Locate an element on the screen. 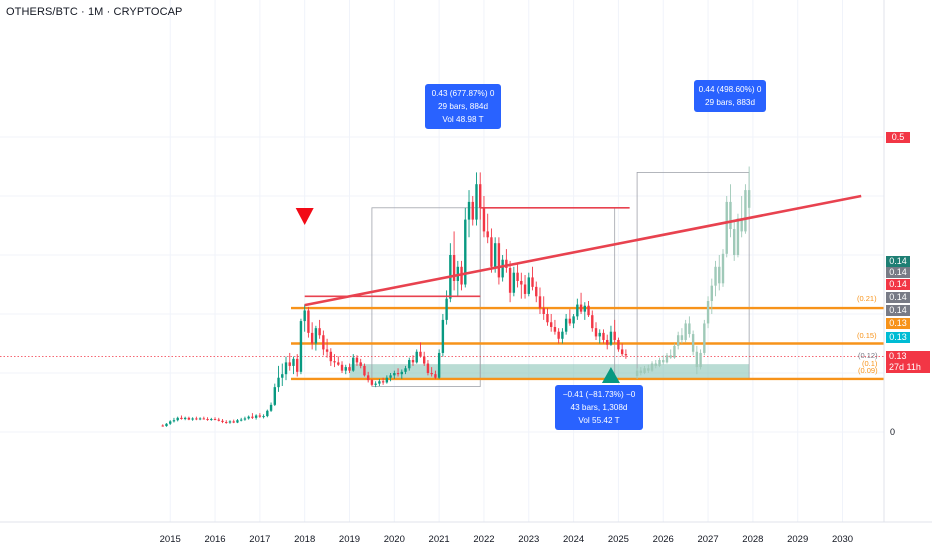 This screenshot has width=932, height=550. symbol-title: OTHERS/BTC · 1M · CRYPTOCAP is located at coordinates (94, 12).